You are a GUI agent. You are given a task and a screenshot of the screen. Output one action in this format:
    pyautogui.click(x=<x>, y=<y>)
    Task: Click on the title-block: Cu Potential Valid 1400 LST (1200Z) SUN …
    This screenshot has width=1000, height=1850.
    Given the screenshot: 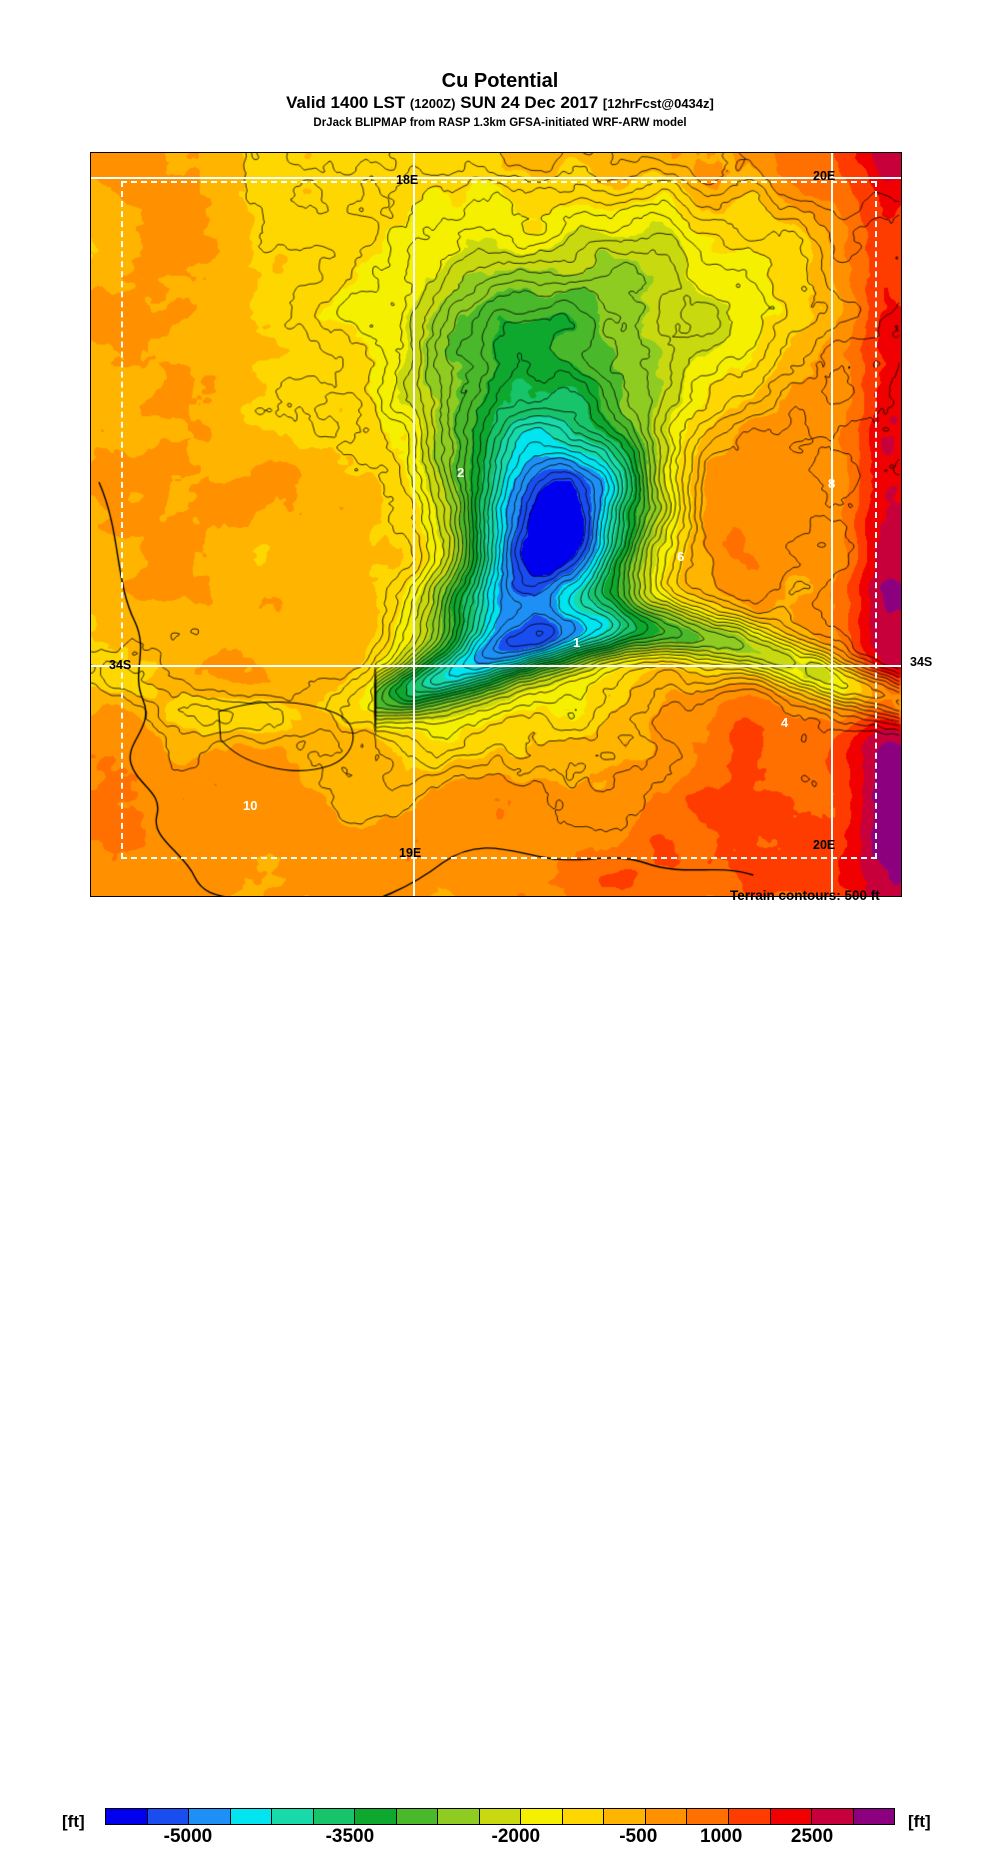 What is the action you would take?
    pyautogui.click(x=500, y=100)
    